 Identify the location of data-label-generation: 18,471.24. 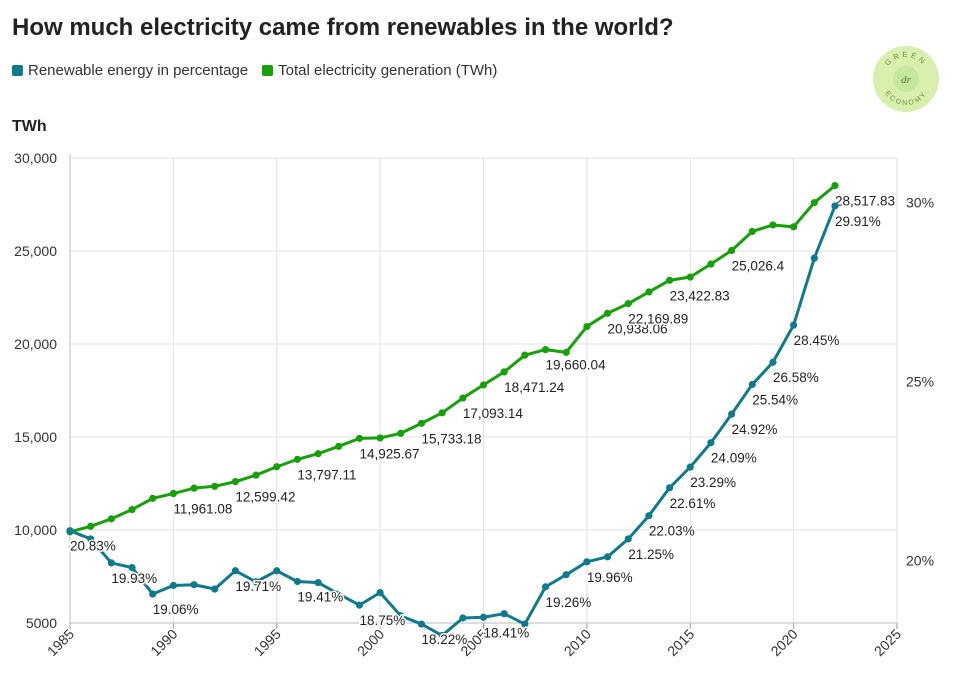
(534, 387).